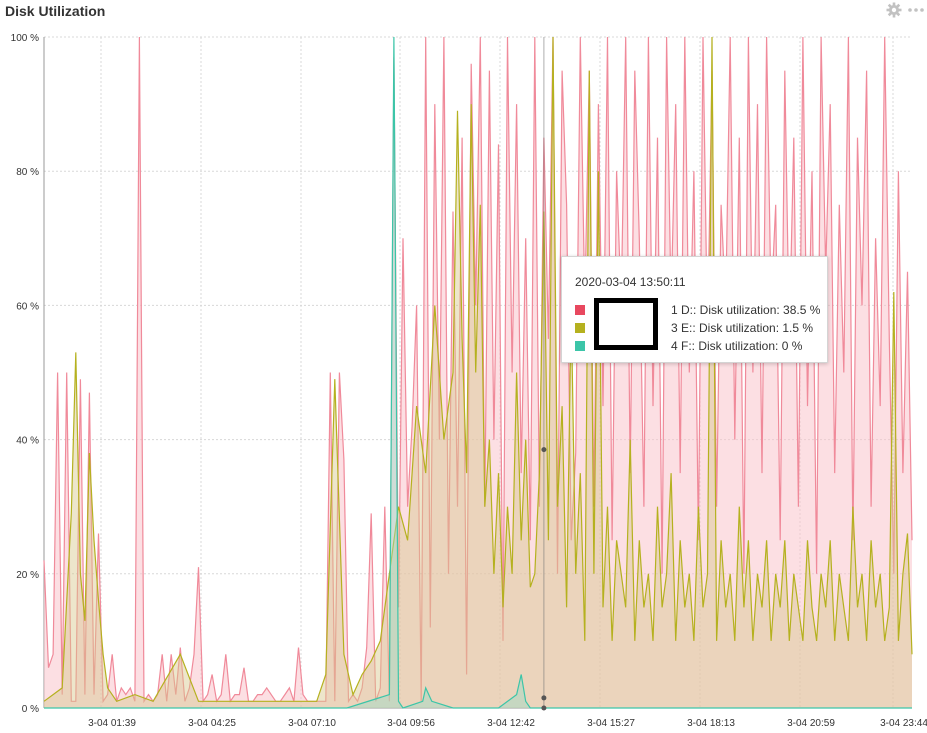 The width and height of the screenshot is (927, 733). Describe the element at coordinates (903, 723) in the screenshot. I see `x-tick-label: 3-04 23:44` at that location.